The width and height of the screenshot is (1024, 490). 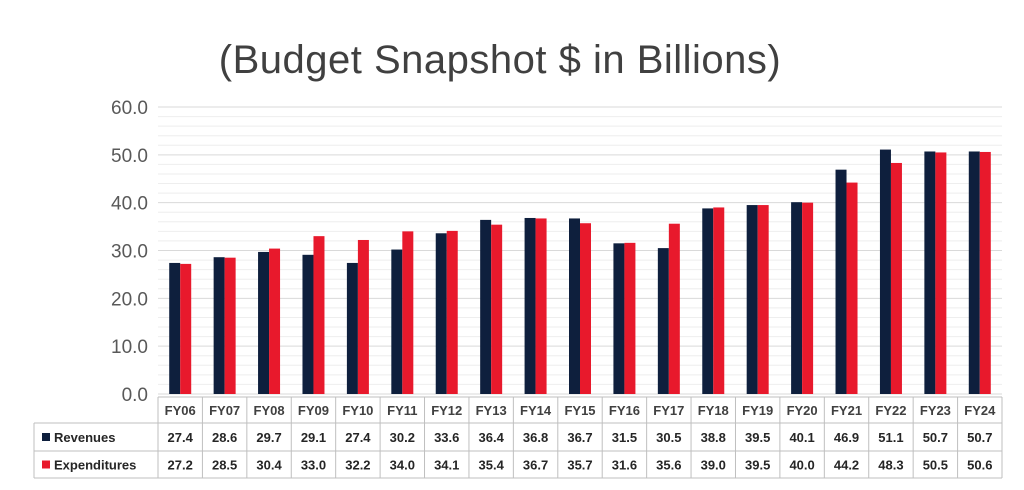 I want to click on category-label: FY08, so click(x=269, y=410).